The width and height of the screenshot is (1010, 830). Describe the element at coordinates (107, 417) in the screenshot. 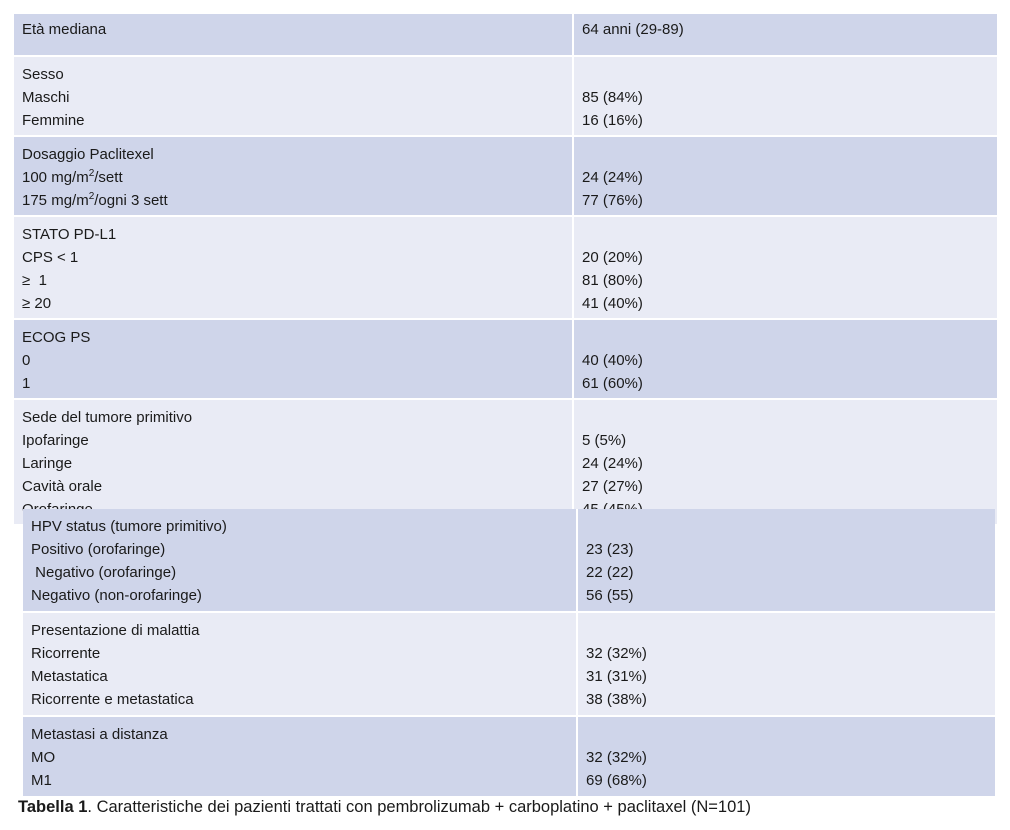

I see `group-heading: Sede del tumore primitivo` at that location.